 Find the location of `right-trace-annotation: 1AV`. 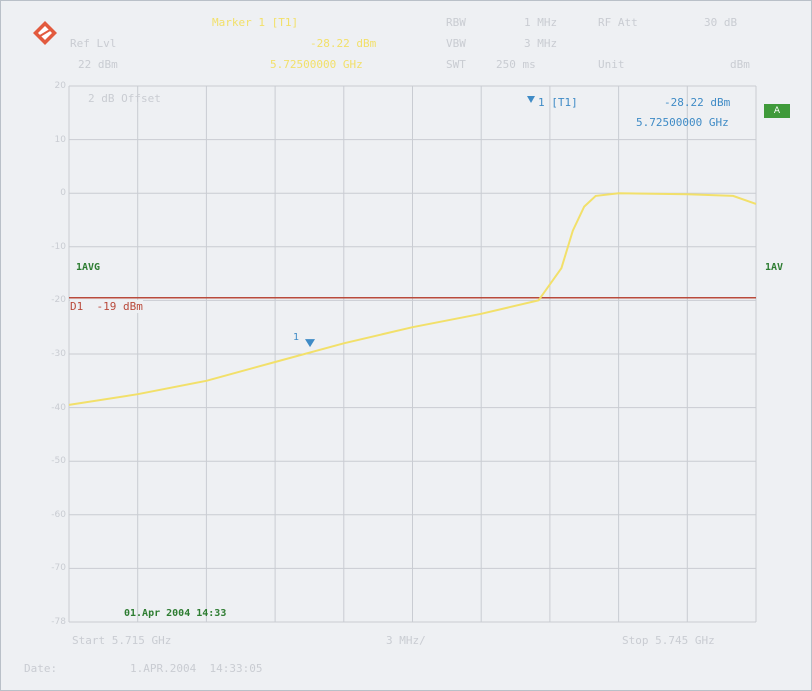

right-trace-annotation: 1AV is located at coordinates (774, 267).